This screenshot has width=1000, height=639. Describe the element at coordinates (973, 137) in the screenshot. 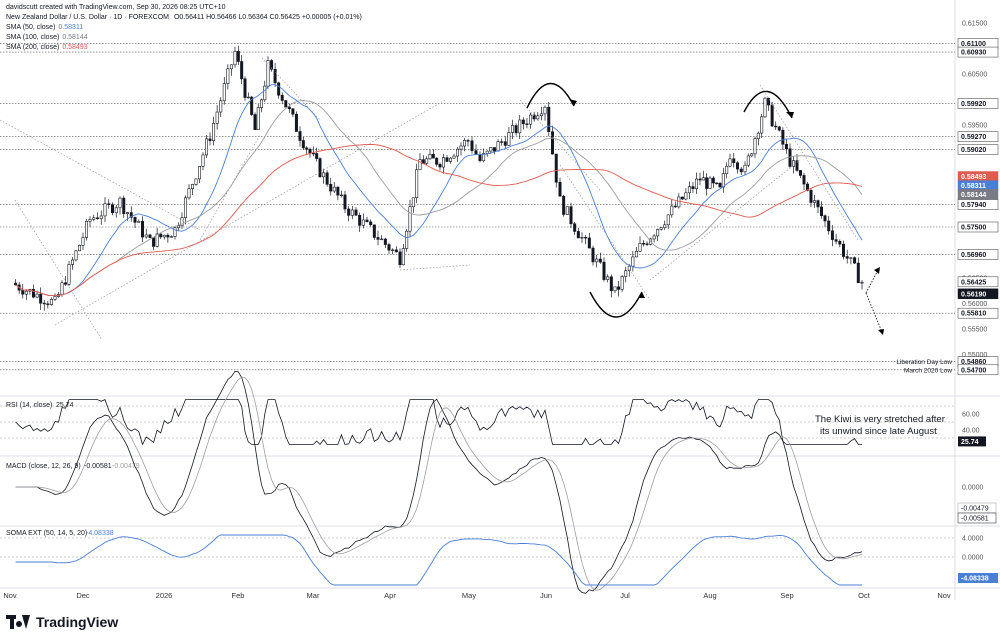

I see `level-tag-label: 0.59270` at that location.